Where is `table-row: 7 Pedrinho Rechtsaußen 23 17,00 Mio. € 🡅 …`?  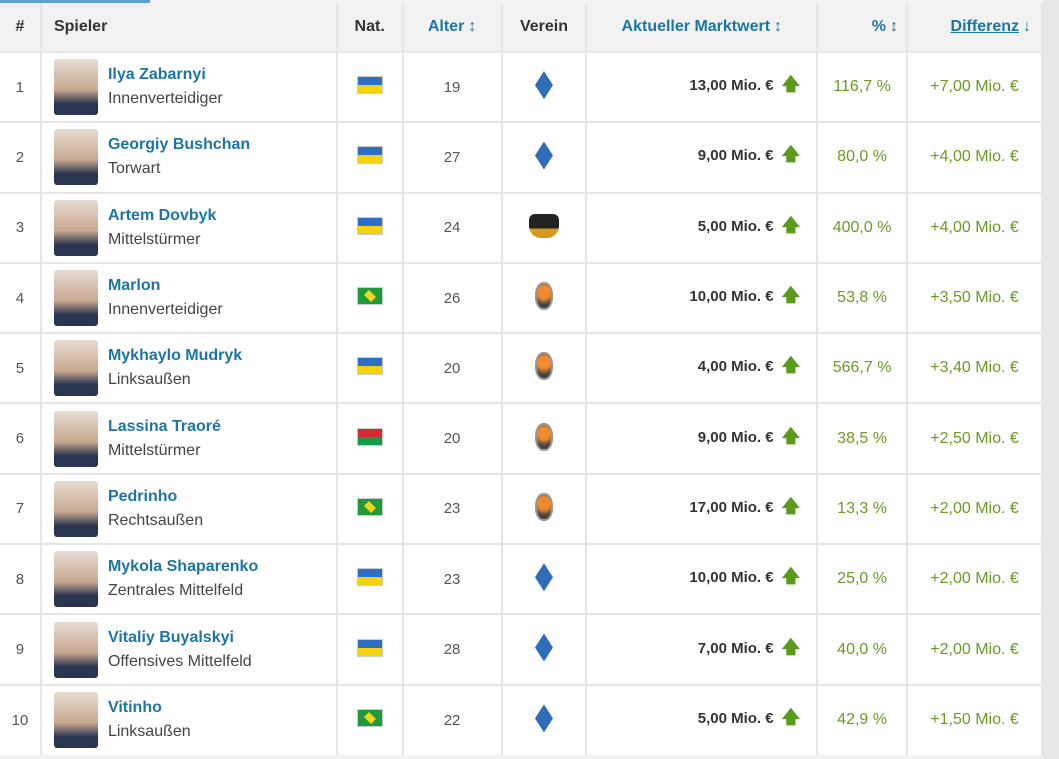
table-row: 7 Pedrinho Rechtsaußen 23 17,00 Mio. € 🡅 … is located at coordinates (521, 508).